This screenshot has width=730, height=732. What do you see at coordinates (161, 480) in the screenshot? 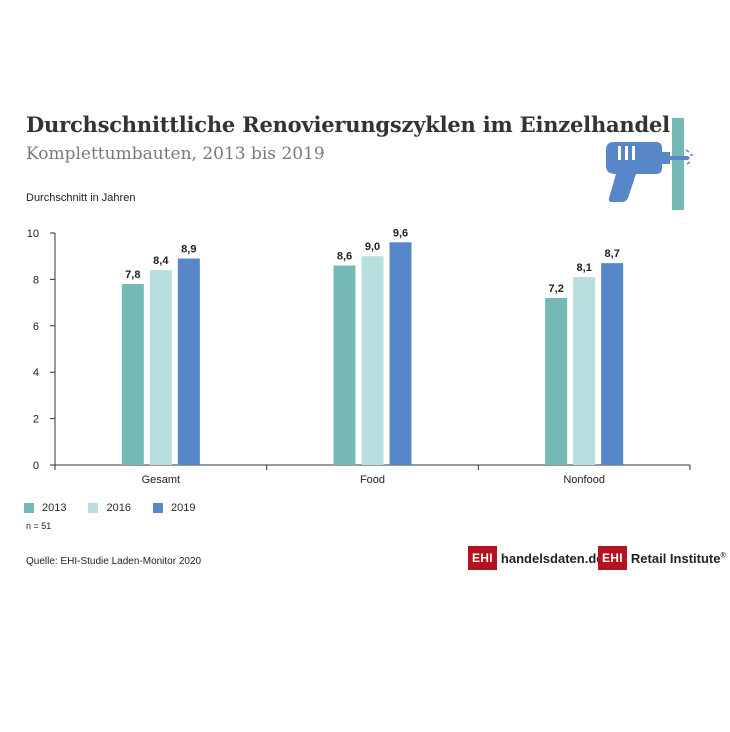
I see `category-label: Gesamt` at bounding box center [161, 480].